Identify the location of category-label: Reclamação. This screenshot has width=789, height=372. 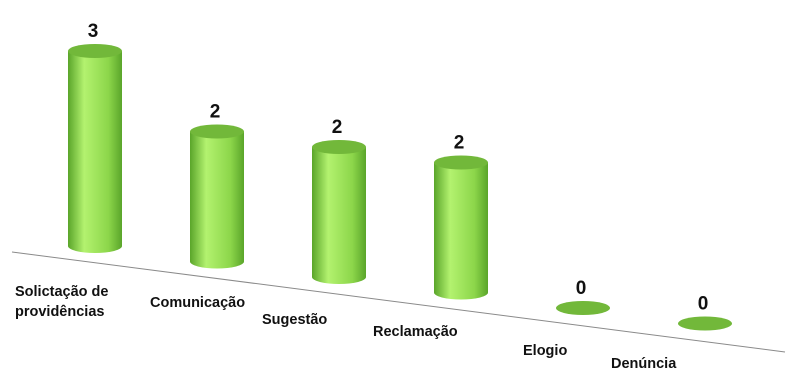
(415, 332).